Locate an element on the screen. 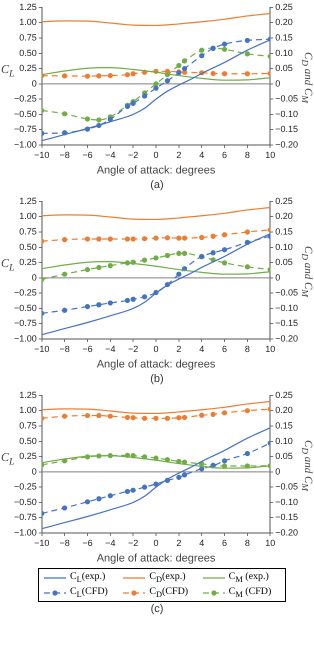 The height and width of the screenshot is (663, 314). y-axis-title: C$_{L}$ is located at coordinates (8, 71).